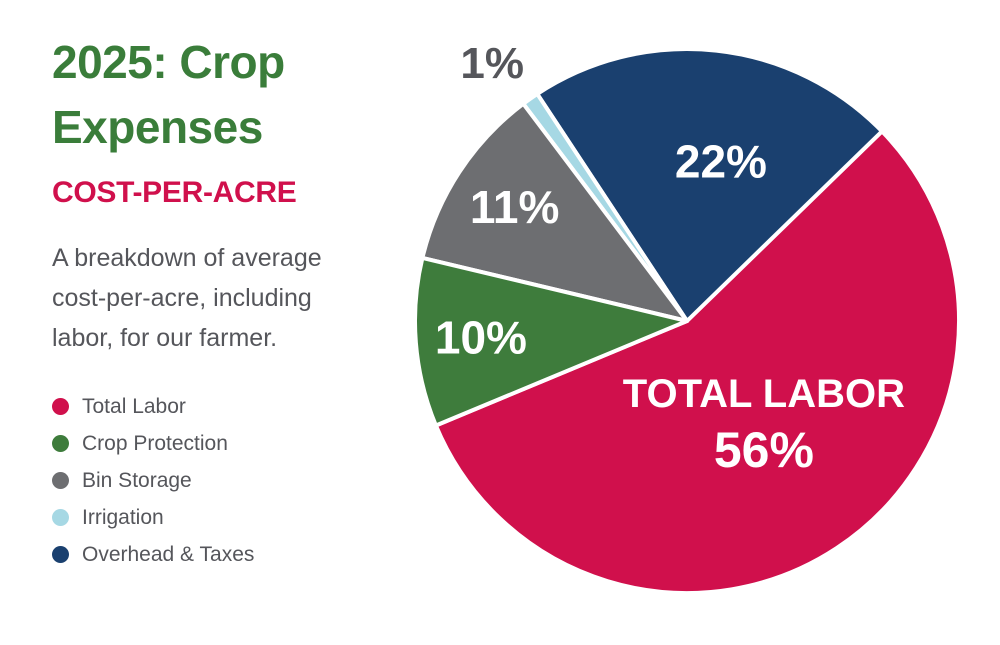  I want to click on pie-slice-label: 11%, so click(515, 207).